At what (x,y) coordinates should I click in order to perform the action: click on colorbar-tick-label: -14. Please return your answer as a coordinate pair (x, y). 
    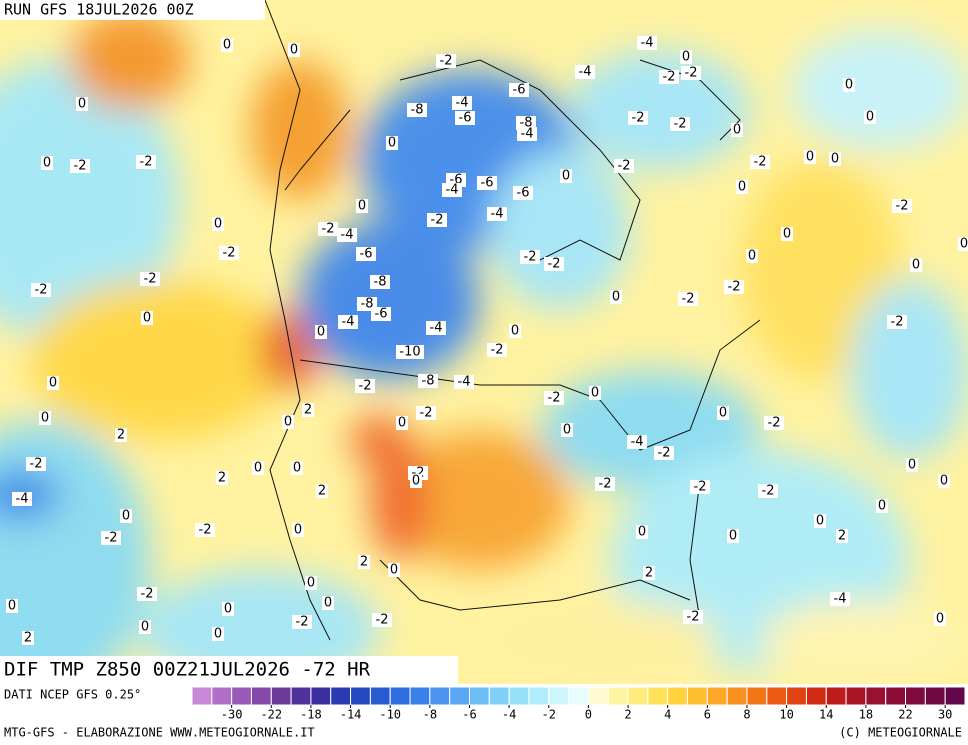
    Looking at the image, I should click on (351, 715).